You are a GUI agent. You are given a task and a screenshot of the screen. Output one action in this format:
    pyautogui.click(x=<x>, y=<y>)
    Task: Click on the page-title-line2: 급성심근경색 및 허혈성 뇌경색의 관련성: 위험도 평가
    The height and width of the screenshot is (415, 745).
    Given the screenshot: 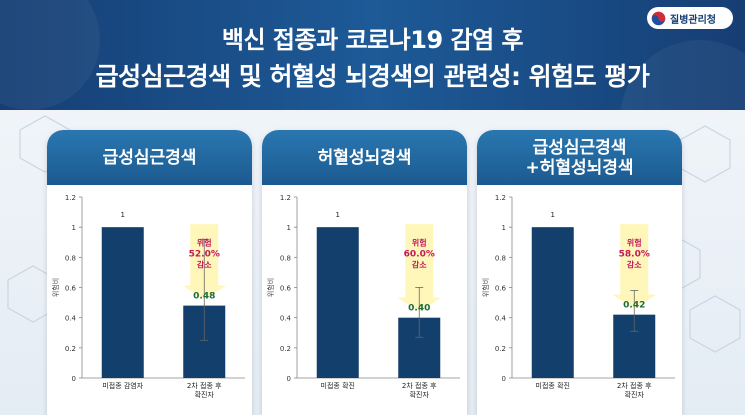 What is the action you would take?
    pyautogui.click(x=372, y=76)
    